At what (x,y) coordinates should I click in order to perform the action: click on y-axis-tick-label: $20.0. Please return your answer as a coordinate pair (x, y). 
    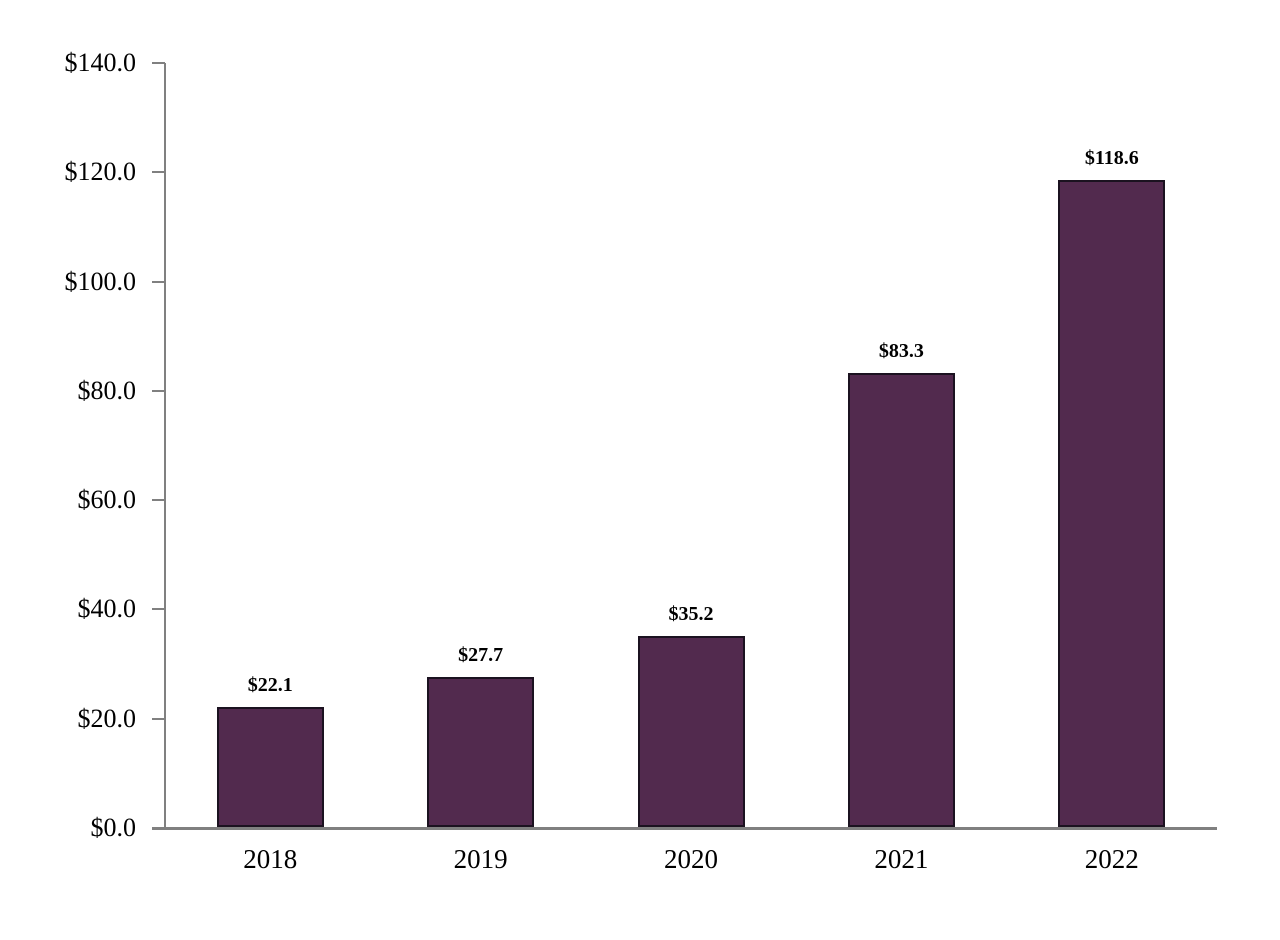
    Looking at the image, I should click on (107, 718).